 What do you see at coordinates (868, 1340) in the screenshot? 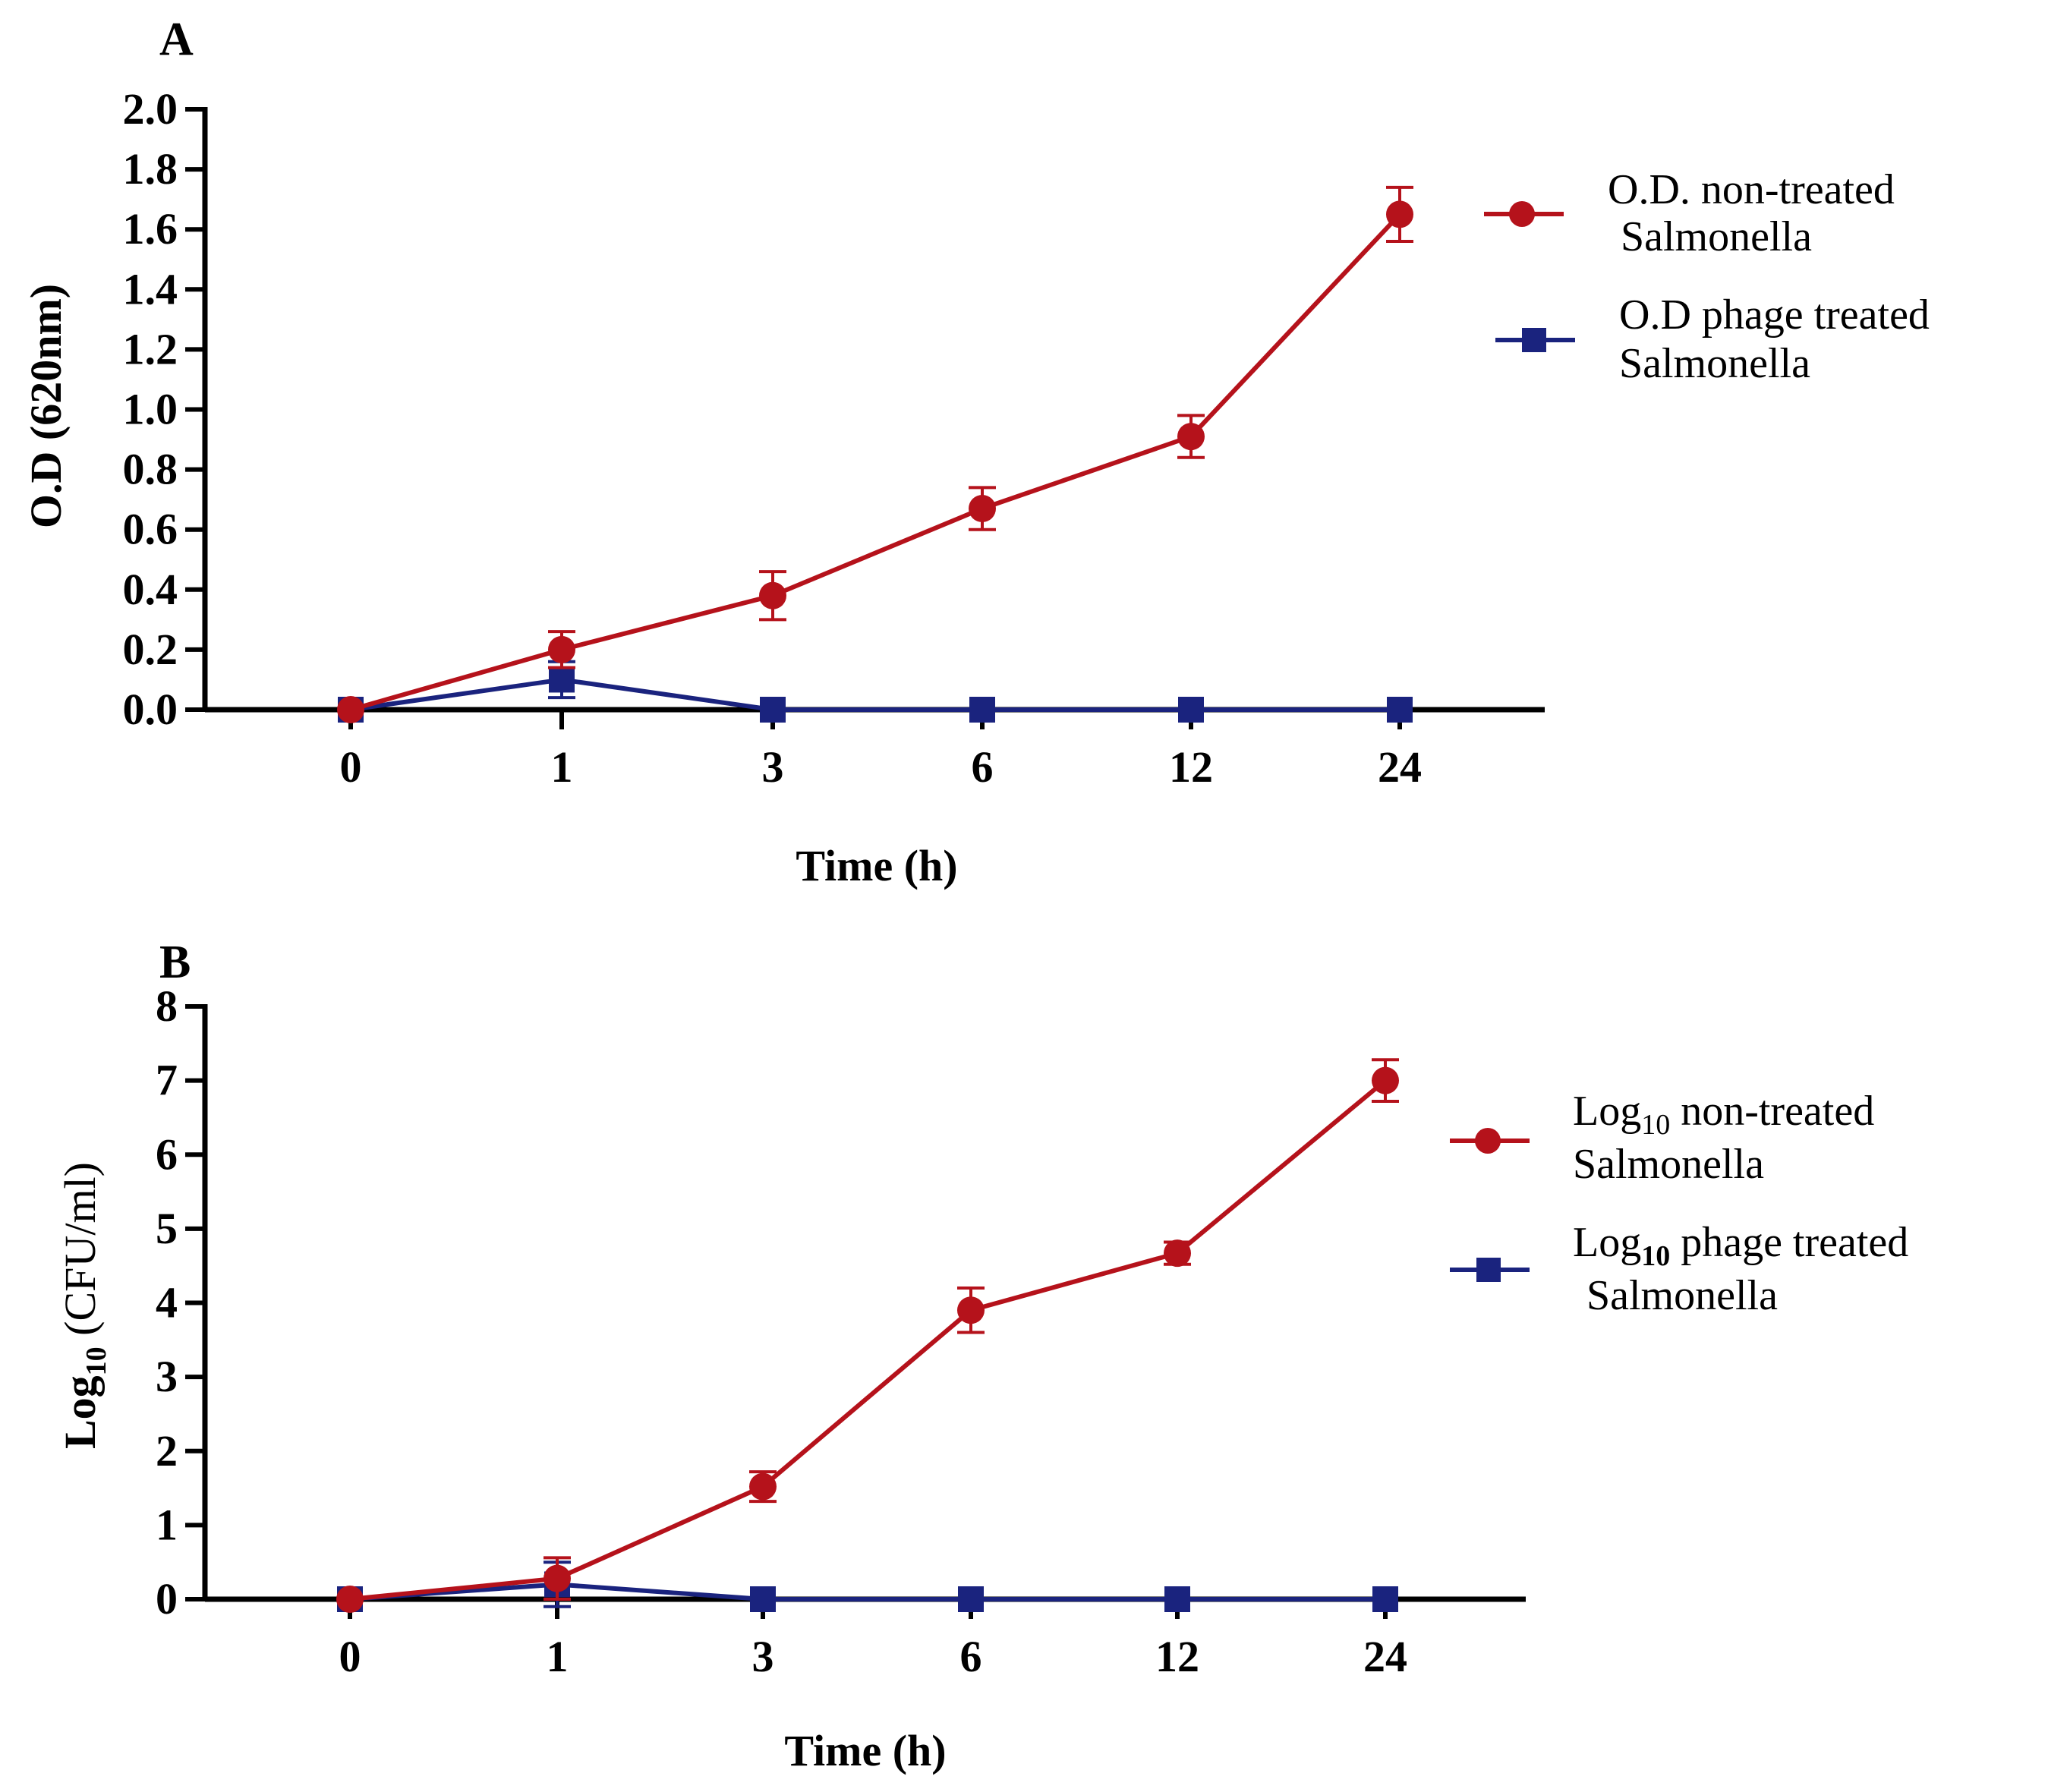
I see `panel-b-series-line-non-treated` at bounding box center [868, 1340].